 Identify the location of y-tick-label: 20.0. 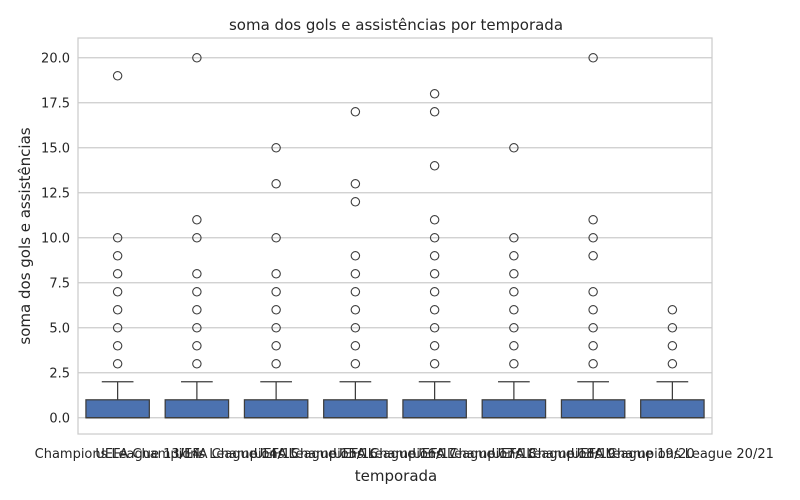
(55, 58).